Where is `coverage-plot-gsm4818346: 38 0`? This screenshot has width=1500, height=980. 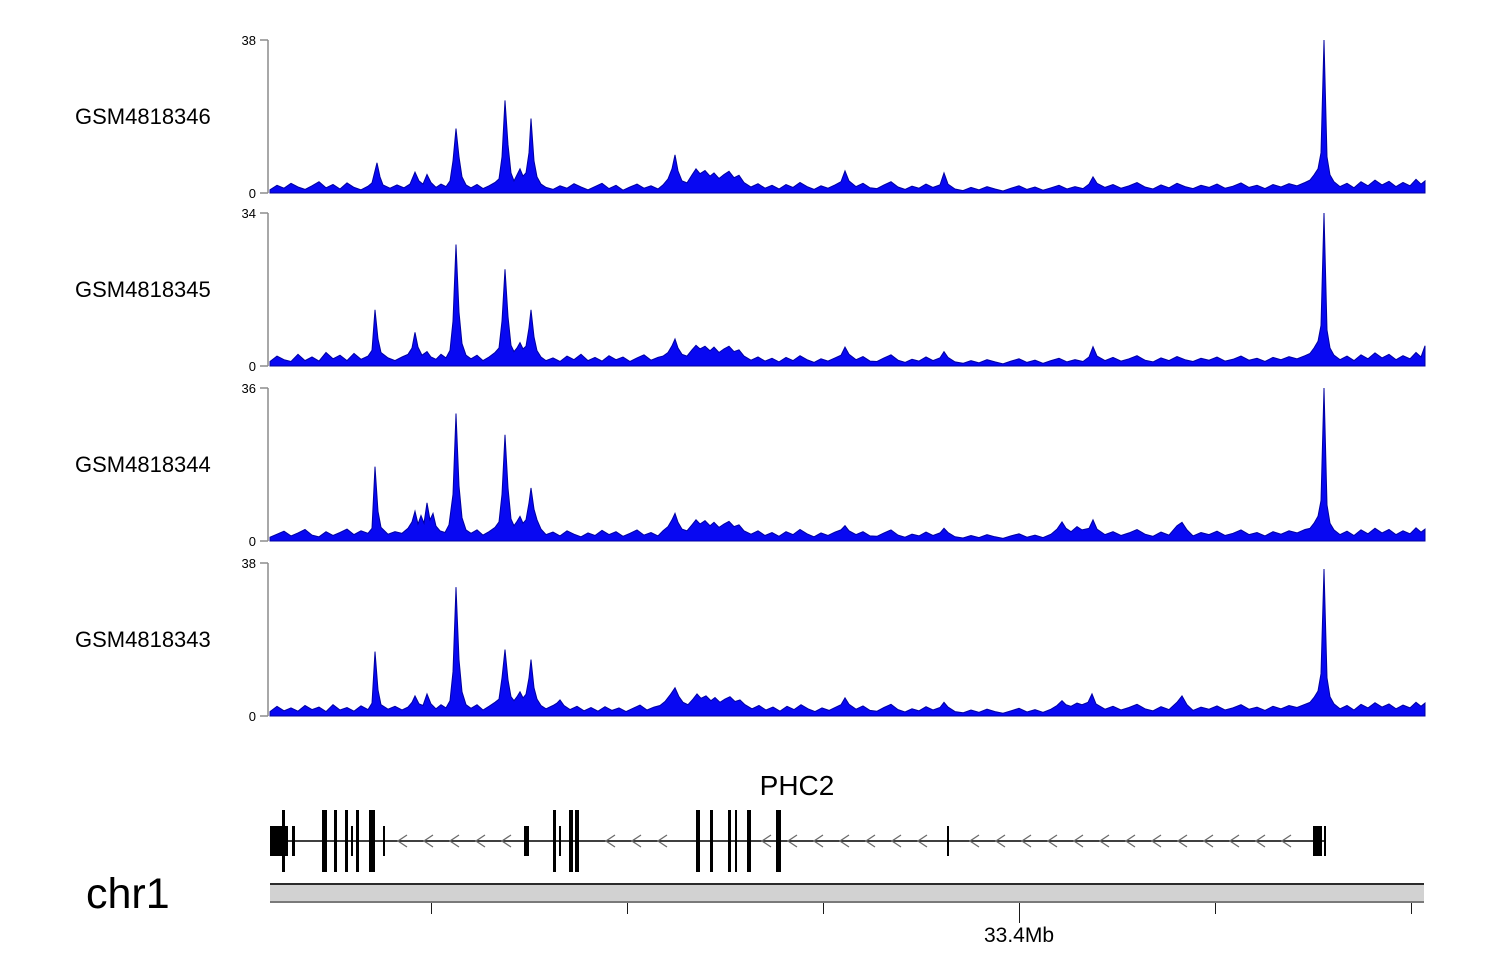
coverage-plot-gsm4818346: 38 0 is located at coordinates (834, 116).